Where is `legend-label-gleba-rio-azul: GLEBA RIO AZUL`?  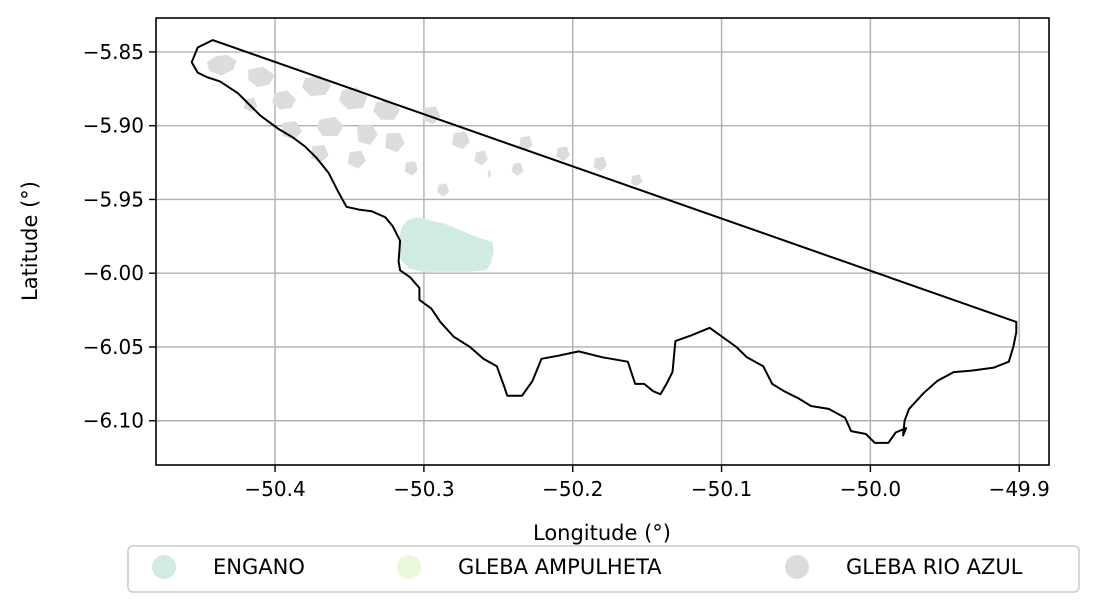 legend-label-gleba-rio-azul: GLEBA RIO AZUL is located at coordinates (934, 567).